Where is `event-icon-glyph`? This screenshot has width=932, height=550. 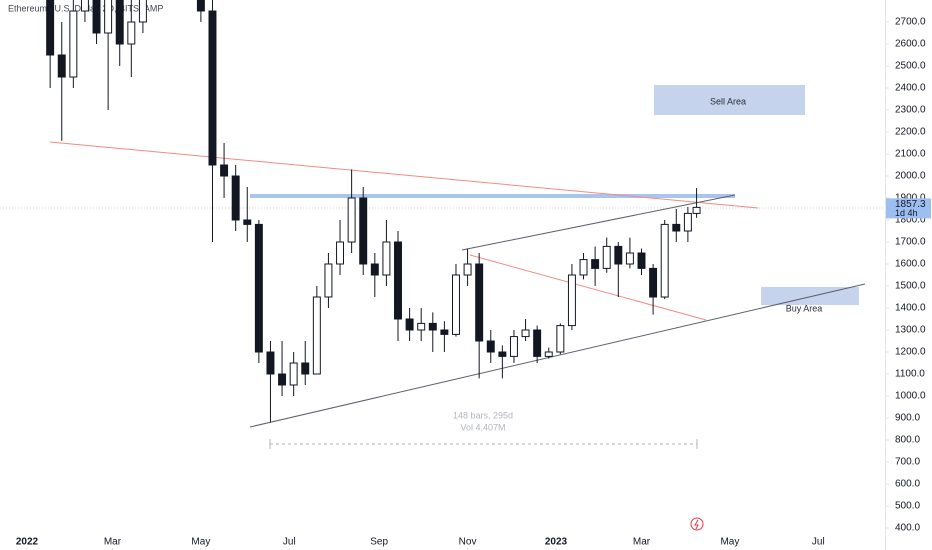
event-icon-glyph is located at coordinates (696, 524).